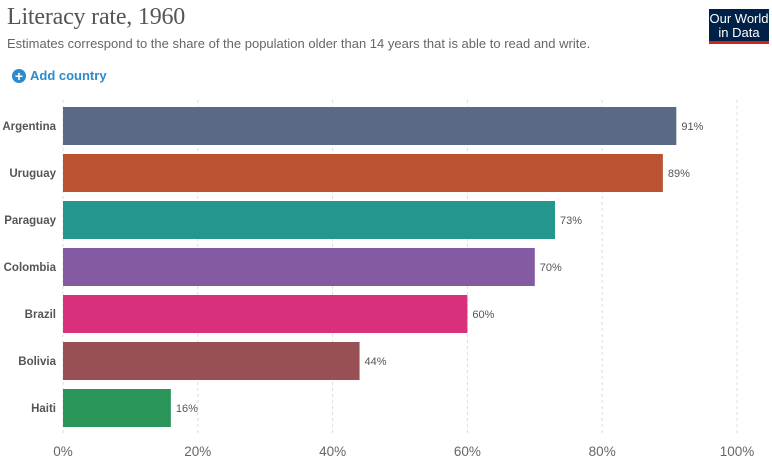  What do you see at coordinates (187, 409) in the screenshot?
I see `value-label: 16%` at bounding box center [187, 409].